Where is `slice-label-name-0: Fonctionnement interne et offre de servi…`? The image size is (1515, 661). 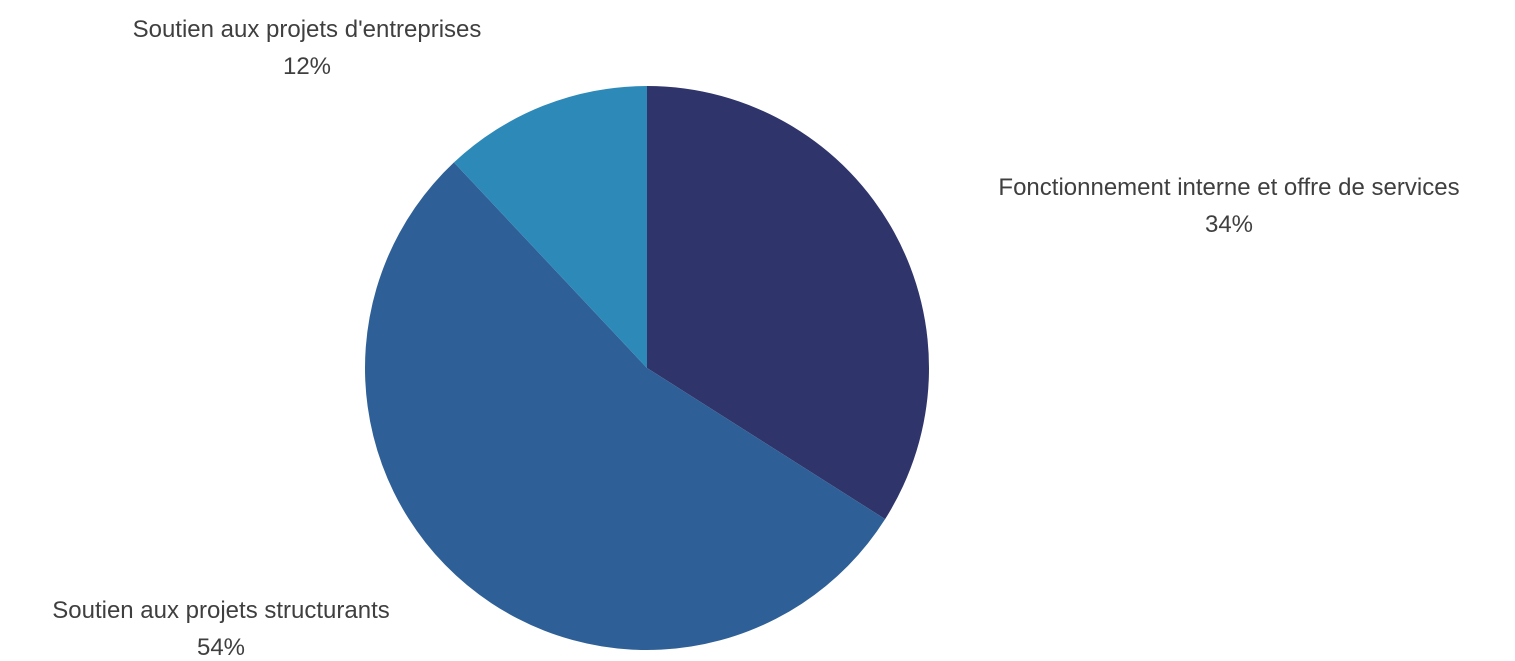 slice-label-name-0: Fonctionnement interne et offre de servi… is located at coordinates (1228, 187).